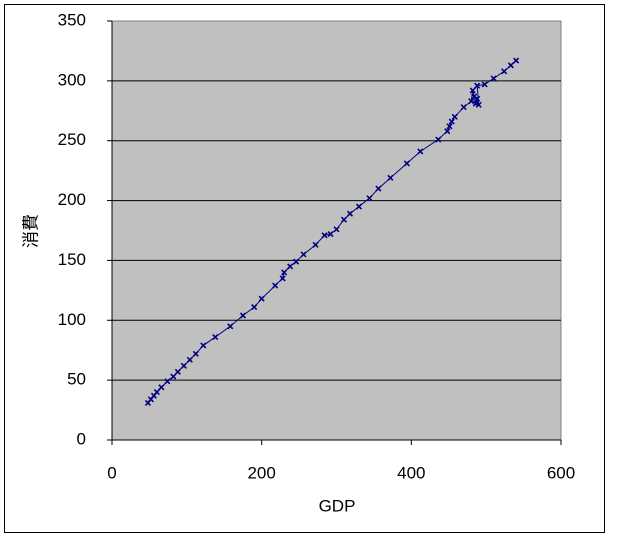 Image resolution: width=620 pixels, height=536 pixels. I want to click on x-tick-label: 600, so click(561, 472).